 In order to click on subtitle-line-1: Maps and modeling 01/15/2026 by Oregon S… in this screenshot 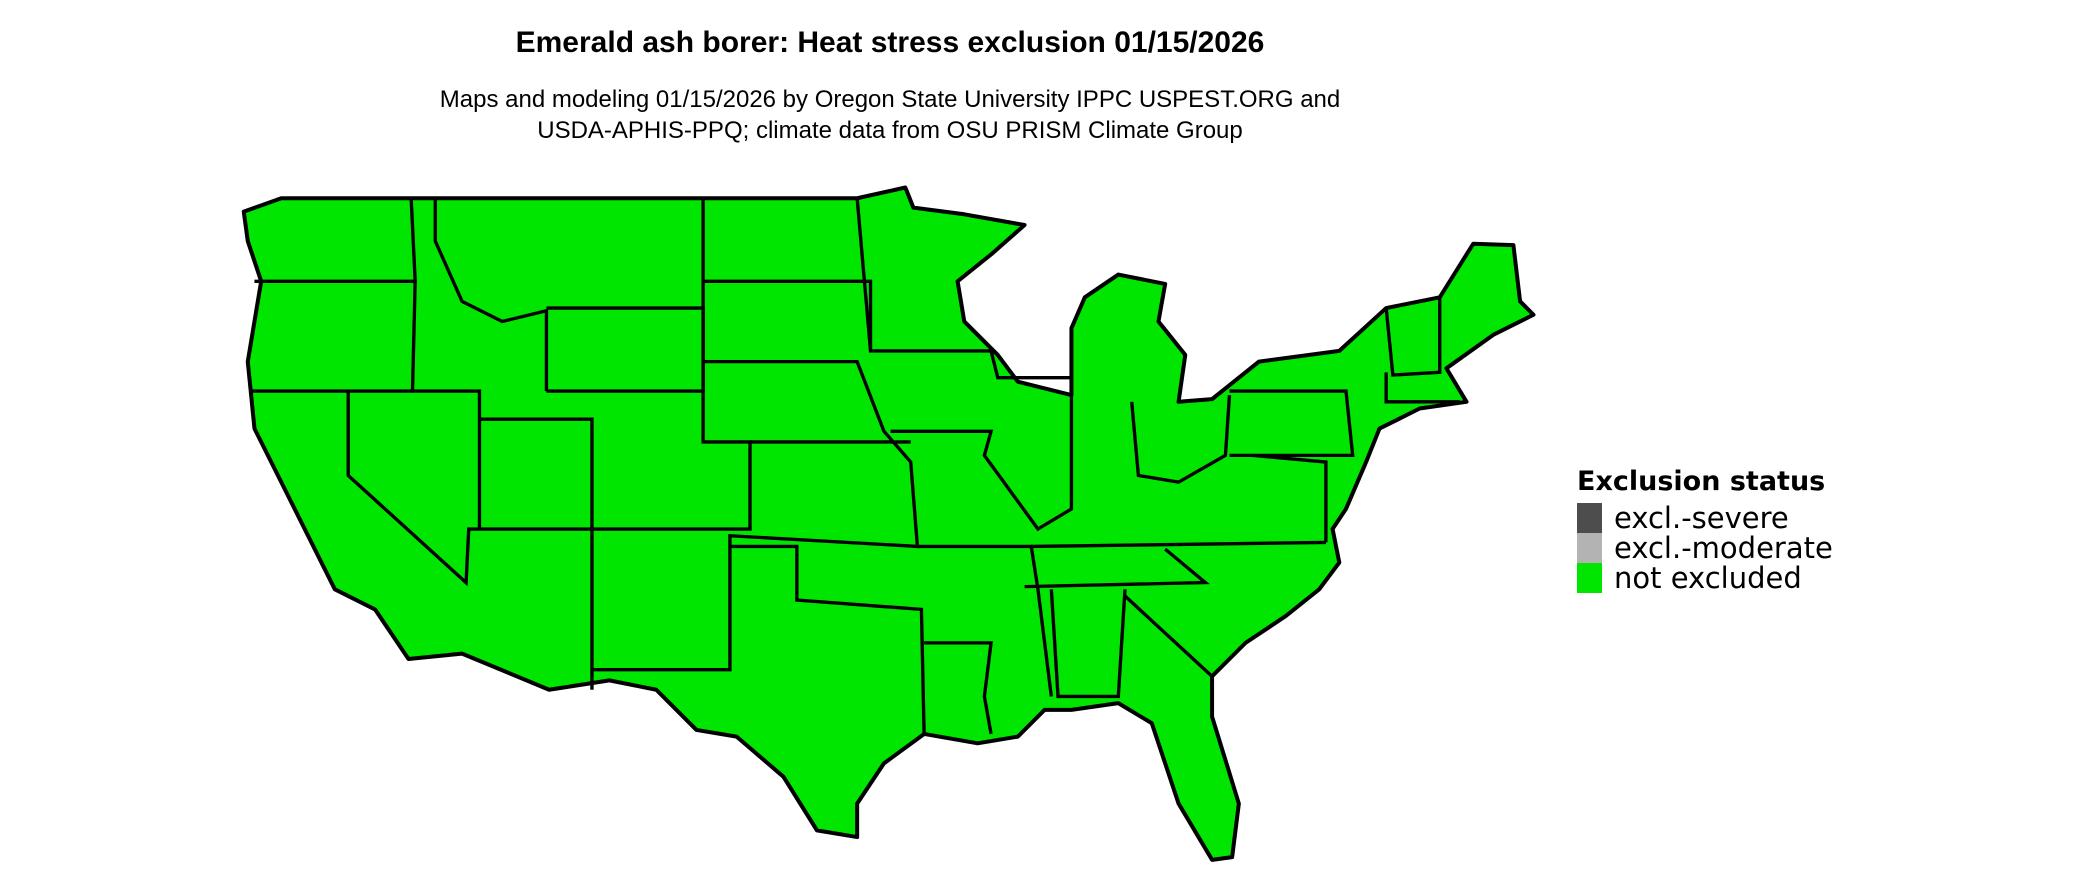, I will do `click(890, 99)`.